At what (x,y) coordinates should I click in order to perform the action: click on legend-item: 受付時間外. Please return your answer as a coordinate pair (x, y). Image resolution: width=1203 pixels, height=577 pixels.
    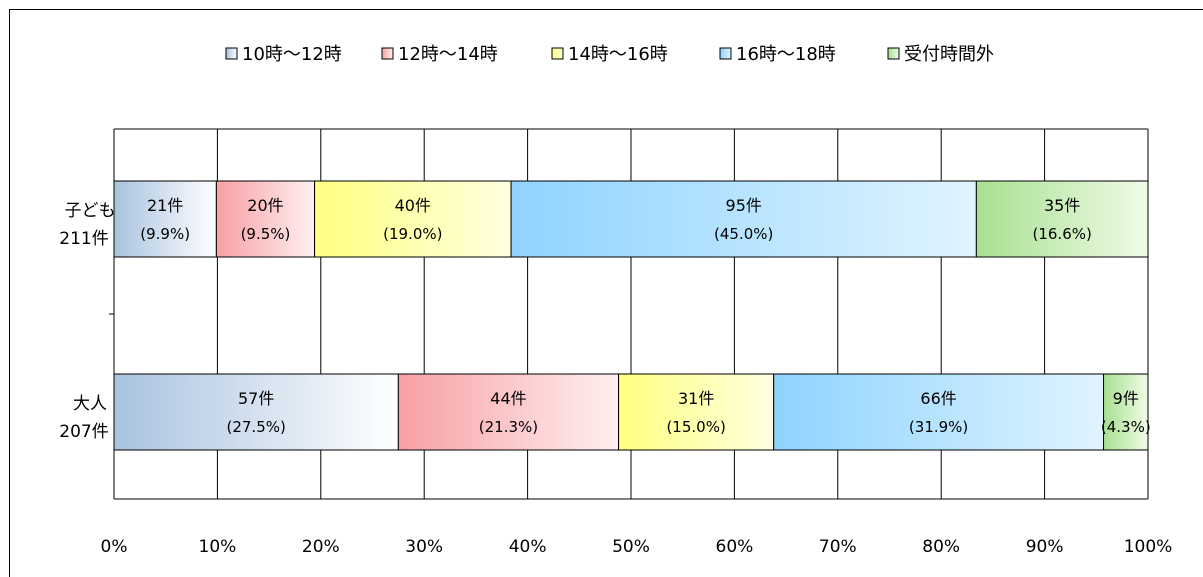
    Looking at the image, I should click on (949, 54).